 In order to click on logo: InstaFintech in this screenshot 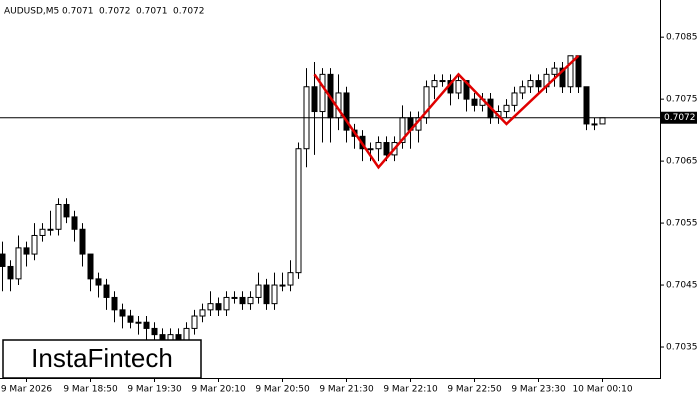, I will do `click(102, 358)`.